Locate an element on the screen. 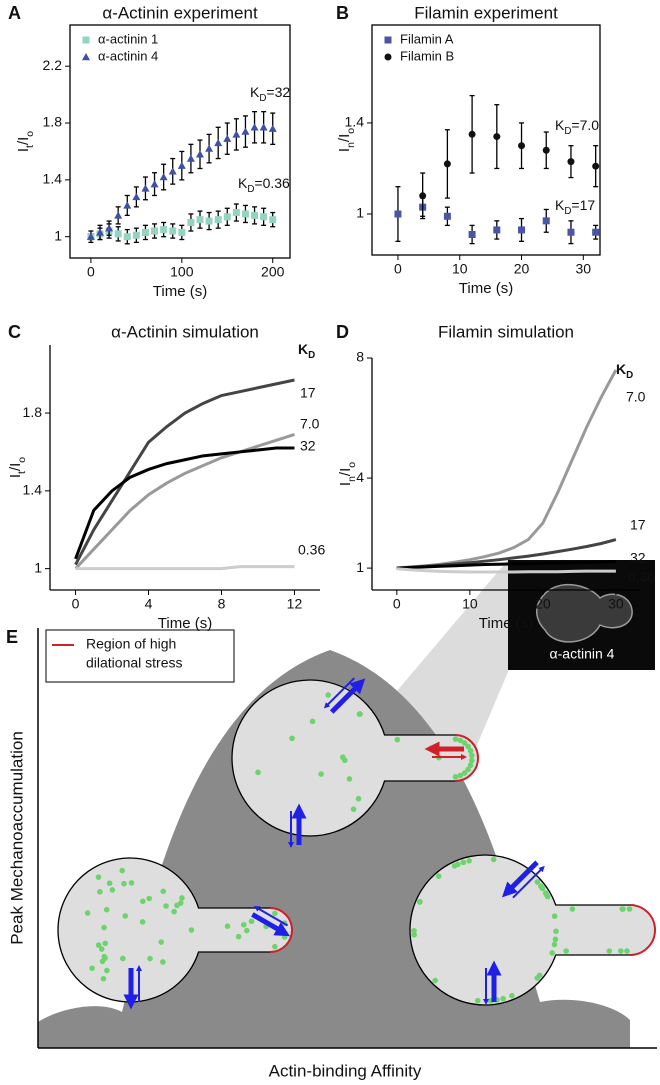 The image size is (660, 1085). legend-text: dilational stress is located at coordinates (134, 663).